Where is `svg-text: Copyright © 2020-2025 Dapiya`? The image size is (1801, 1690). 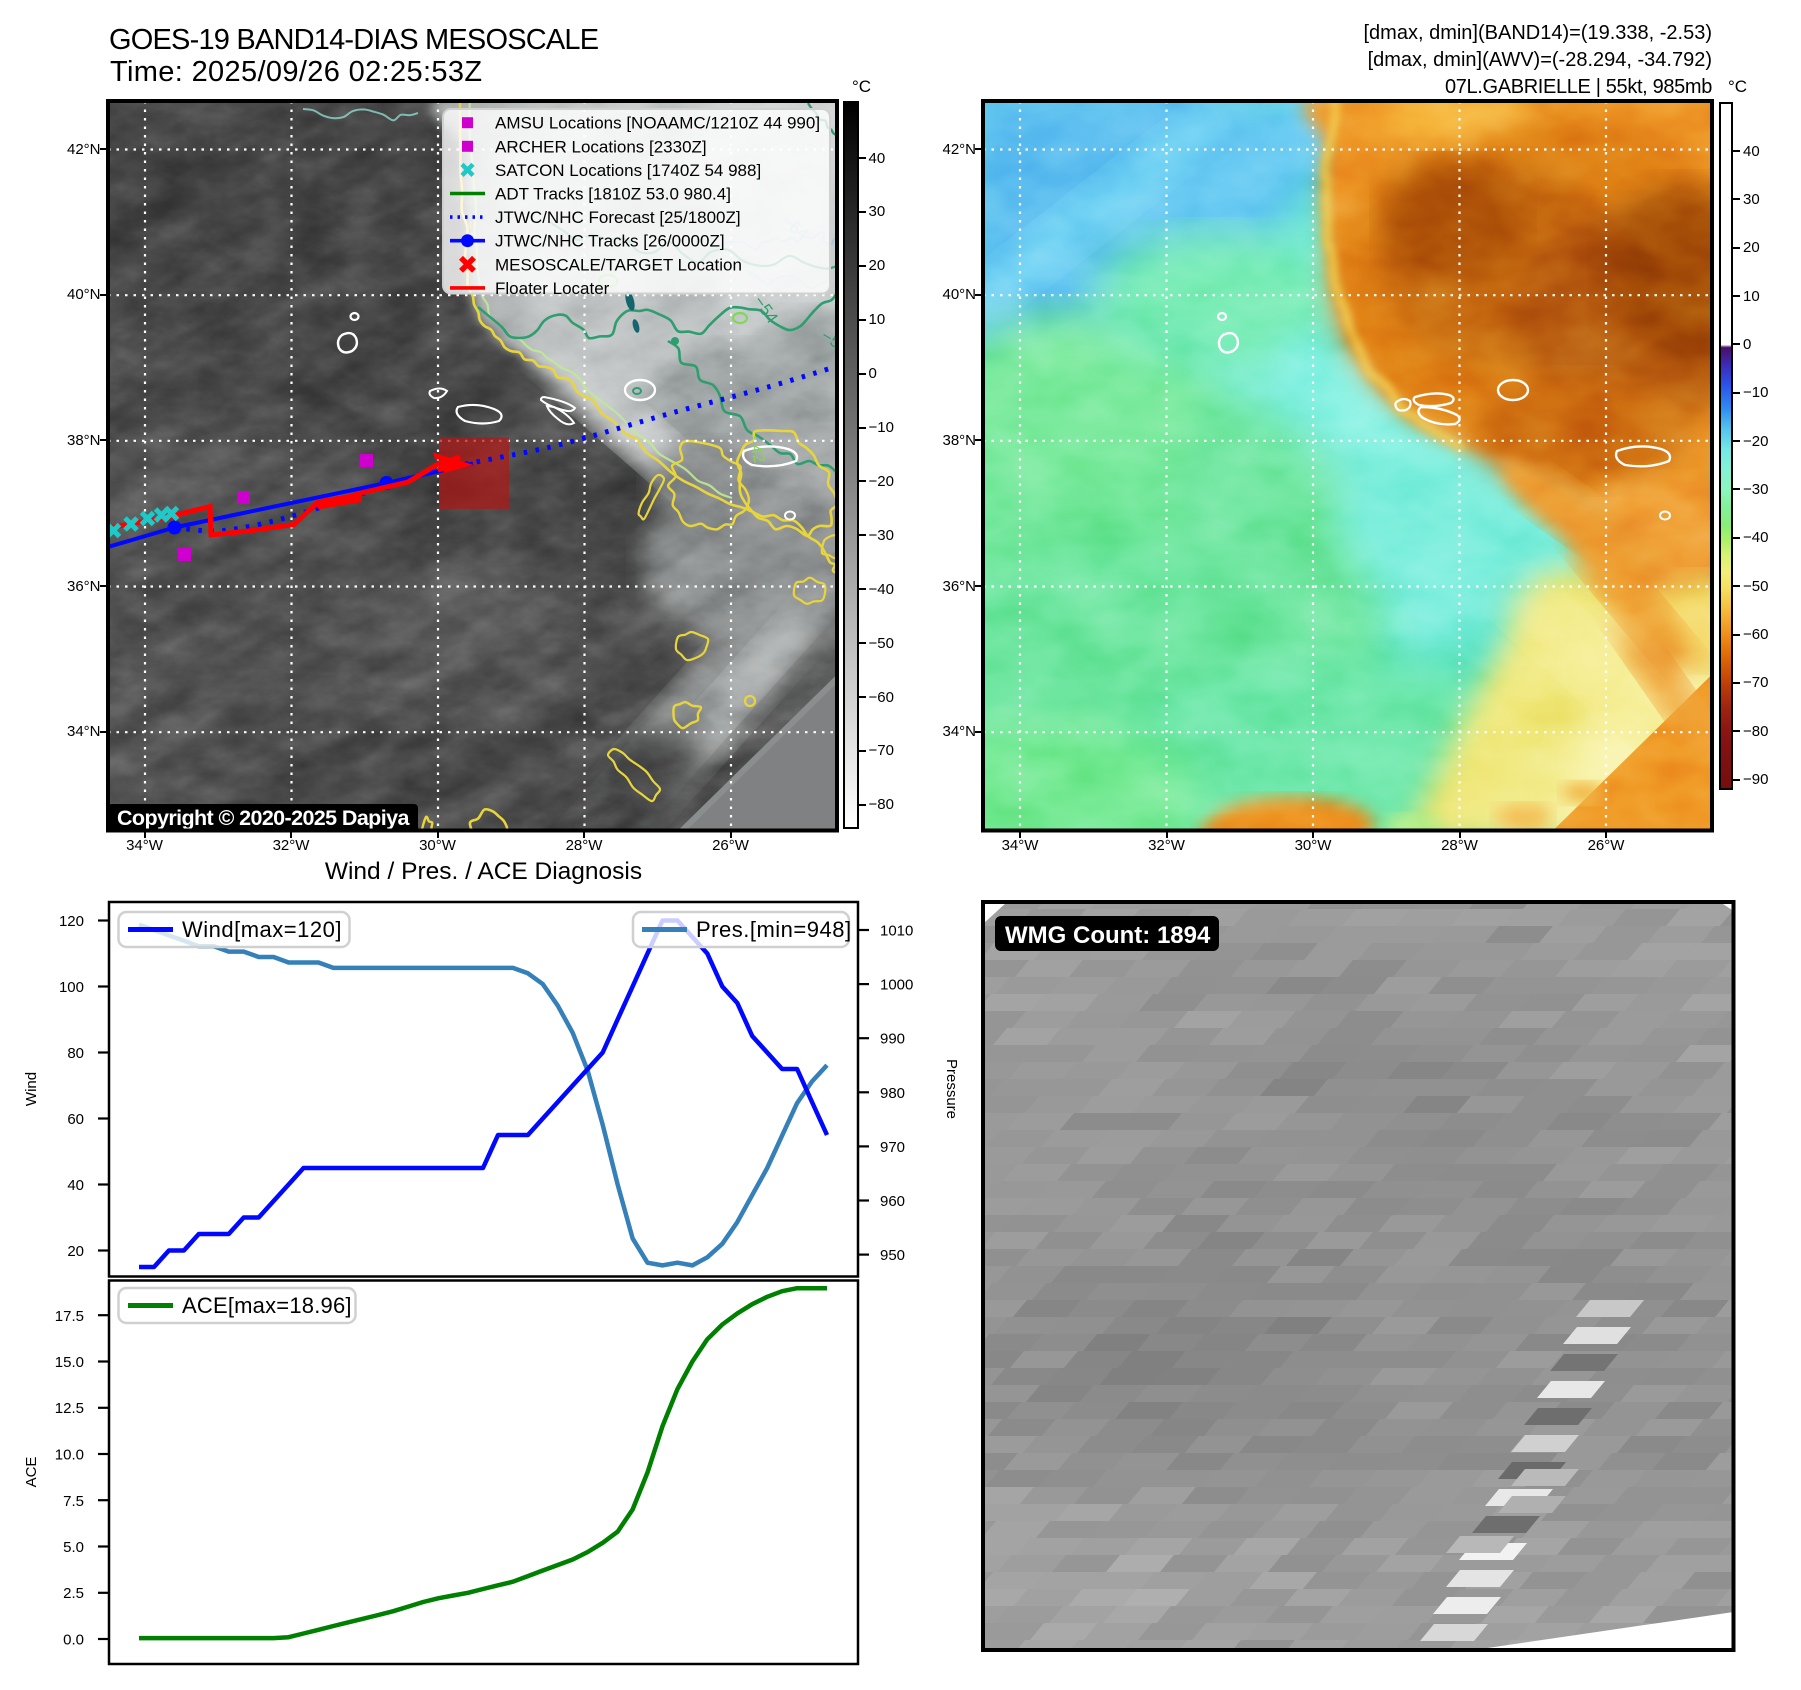
svg-text: Copyright © 2020-2025 Dapiya is located at coordinates (263, 818).